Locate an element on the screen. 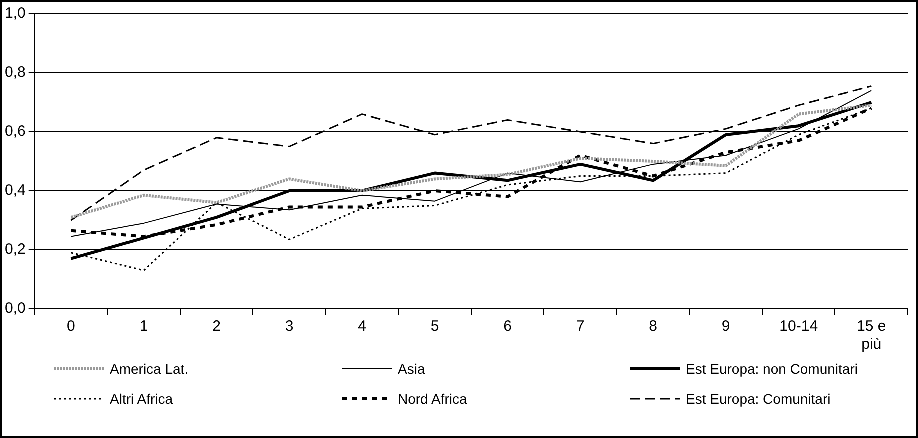 This screenshot has height=438, width=918. legend-label: Est Europa: non Comunitari is located at coordinates (772, 369).